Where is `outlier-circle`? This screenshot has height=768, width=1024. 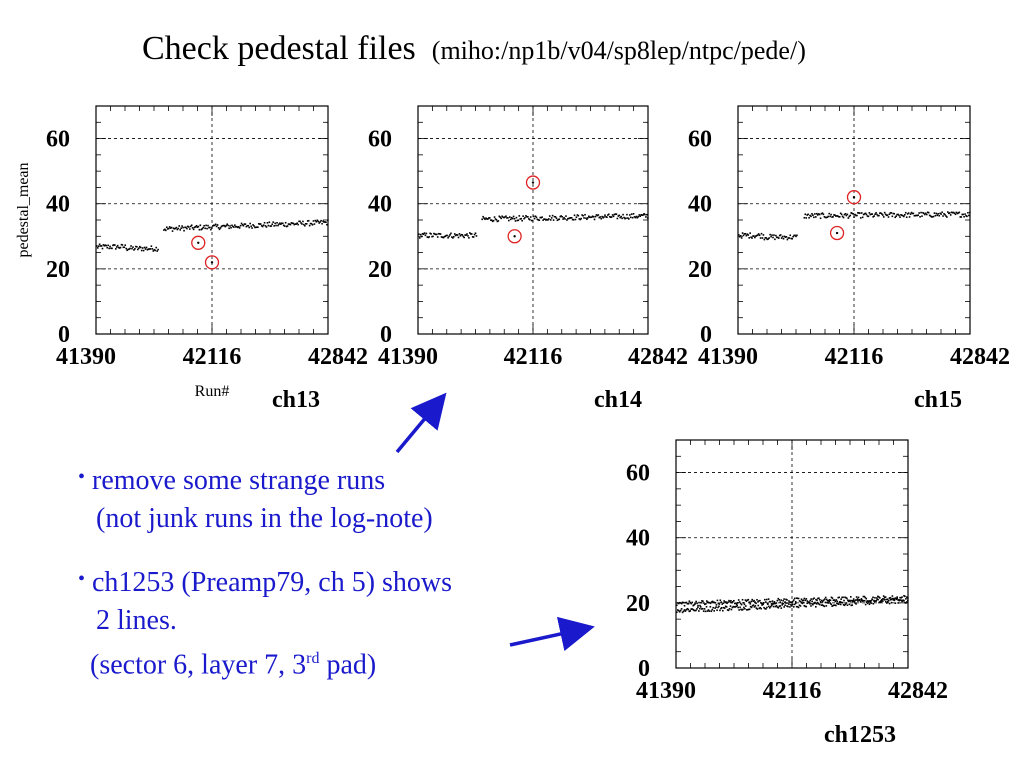 outlier-circle is located at coordinates (837, 233).